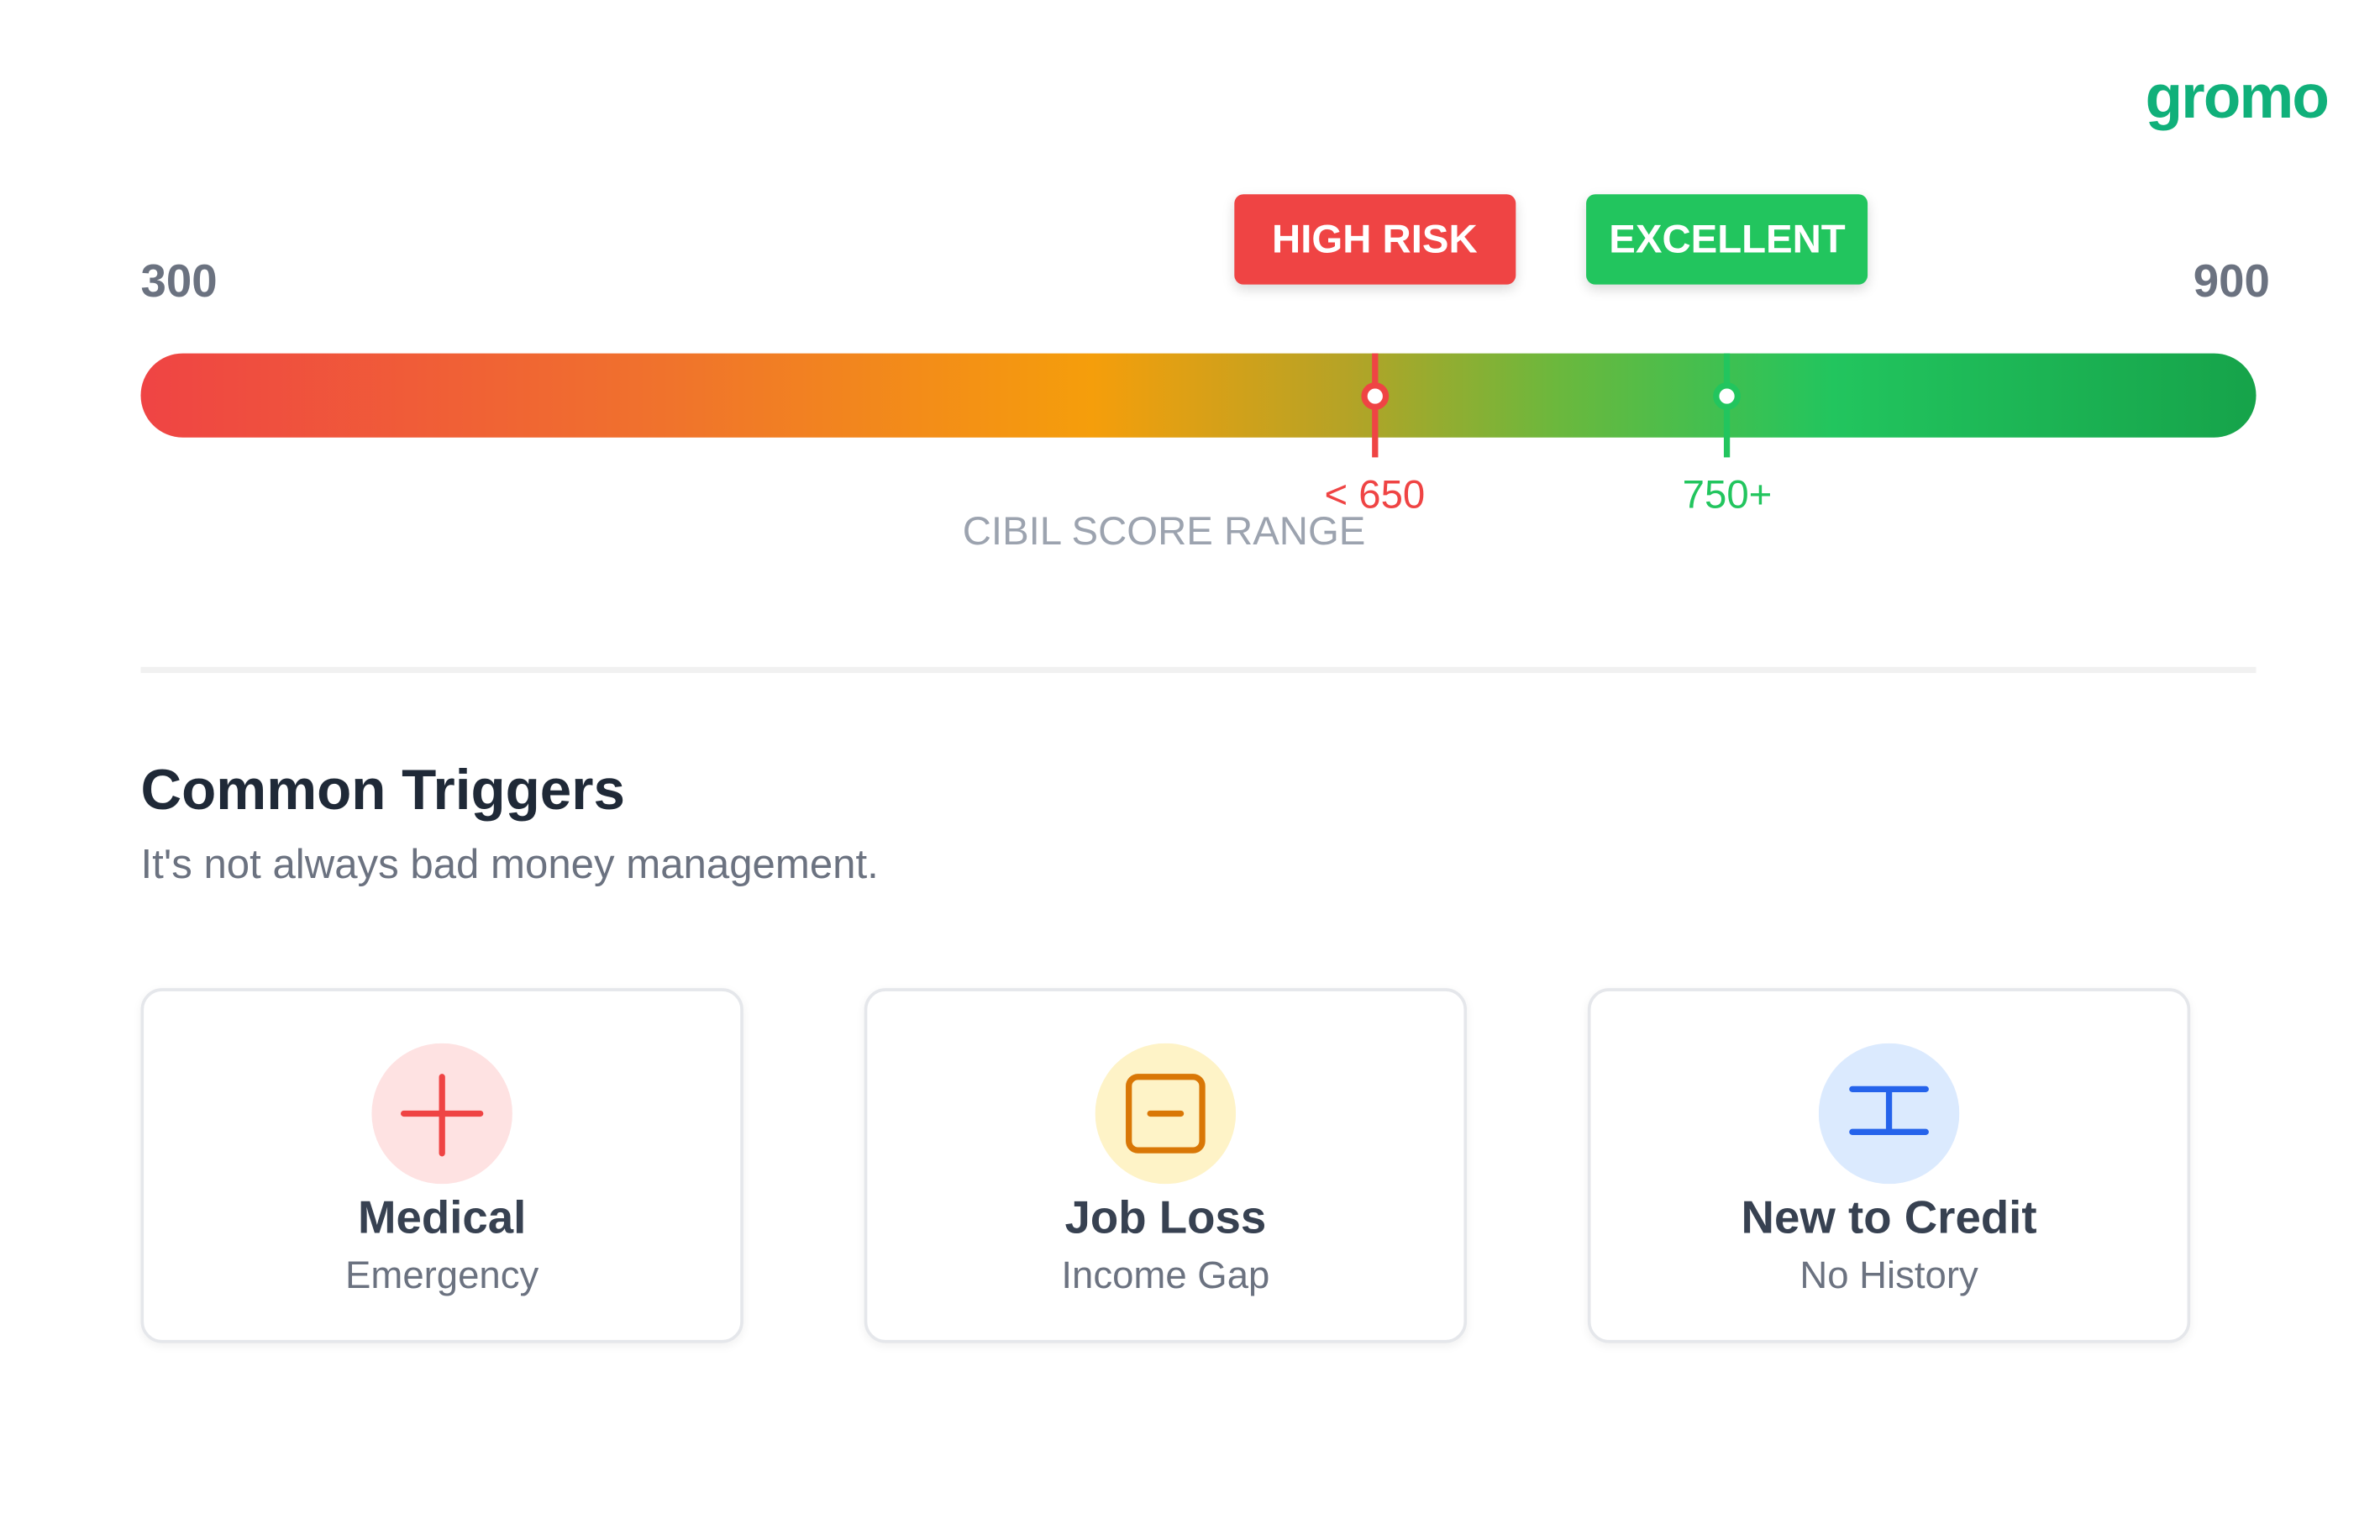 Image resolution: width=2380 pixels, height=1540 pixels. What do you see at coordinates (1889, 1219) in the screenshot?
I see `card-title: New to Credit` at bounding box center [1889, 1219].